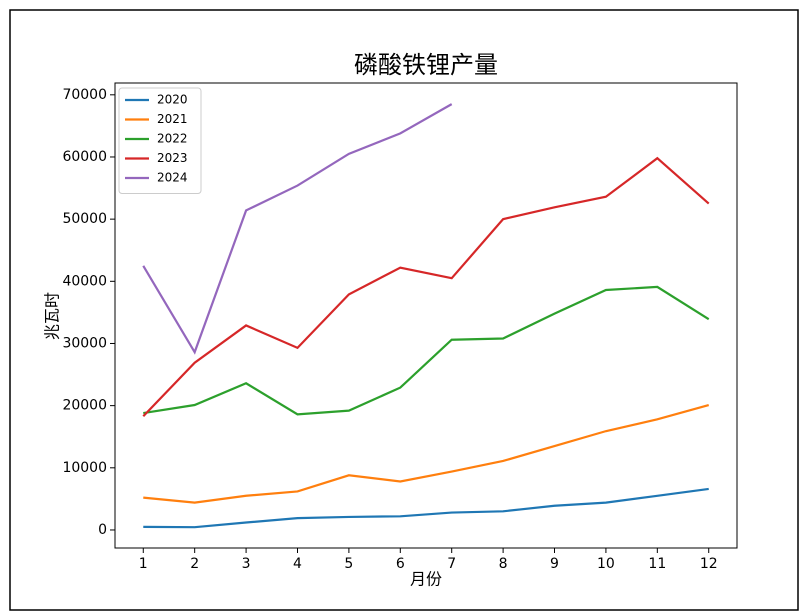 The width and height of the screenshot is (808, 613). I want to click on x-axis-label: 月份, so click(426, 579).